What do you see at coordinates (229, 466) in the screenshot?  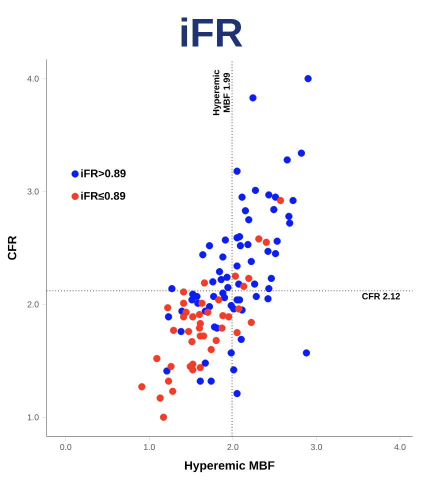 I see `x-axis-title: Hyperemic MBF` at bounding box center [229, 466].